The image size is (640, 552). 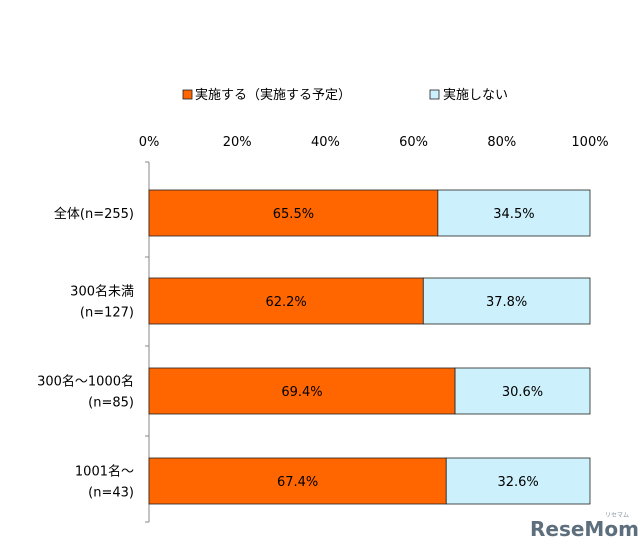 I want to click on x-tick-label: 60%, so click(x=413, y=142).